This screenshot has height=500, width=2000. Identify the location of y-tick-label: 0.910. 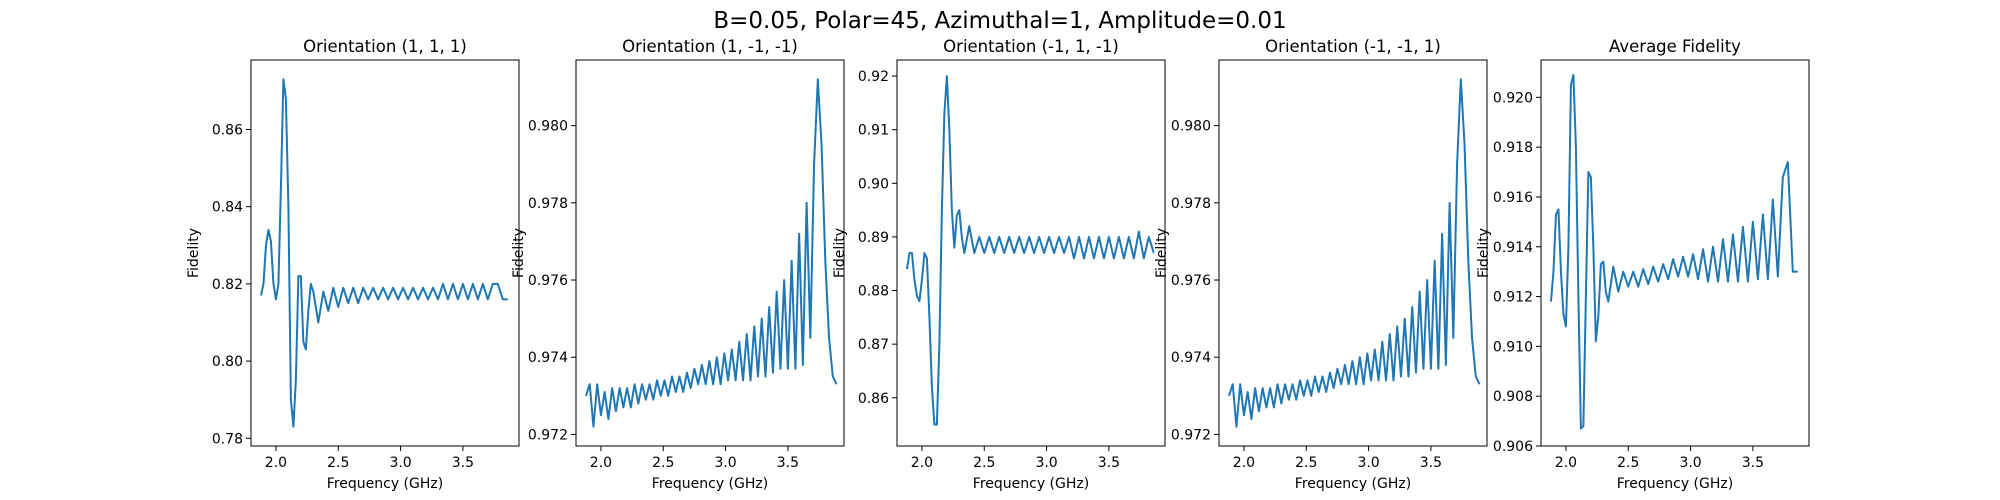
(1513, 347).